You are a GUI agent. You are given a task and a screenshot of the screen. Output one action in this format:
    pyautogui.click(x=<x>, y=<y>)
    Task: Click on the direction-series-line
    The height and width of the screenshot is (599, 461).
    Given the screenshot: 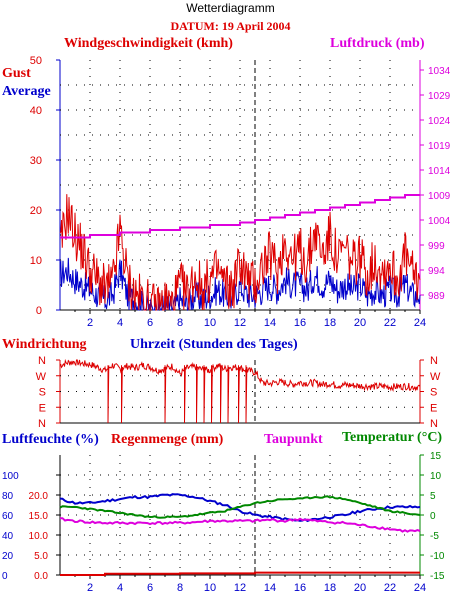 What is the action you would take?
    pyautogui.click(x=240, y=391)
    